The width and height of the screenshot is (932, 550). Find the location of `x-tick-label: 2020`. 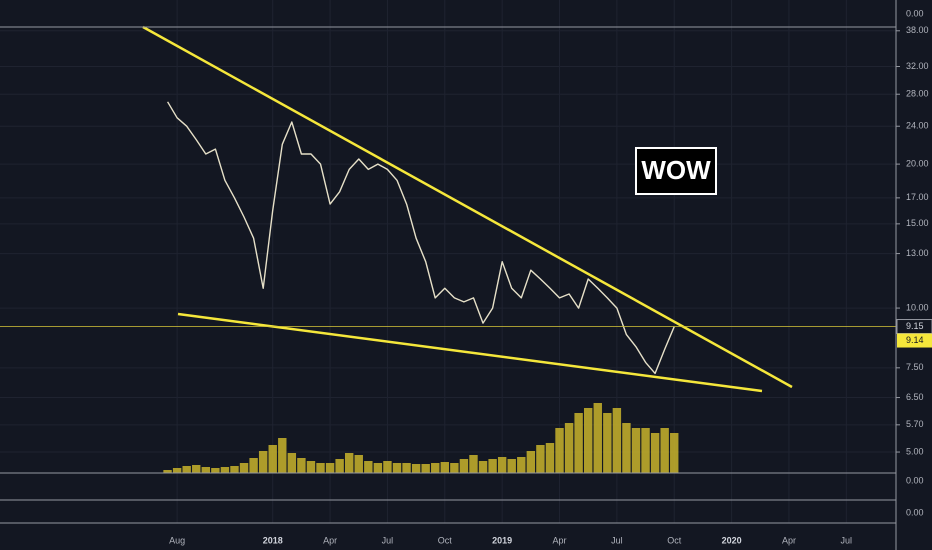

x-tick-label: 2020 is located at coordinates (732, 540).